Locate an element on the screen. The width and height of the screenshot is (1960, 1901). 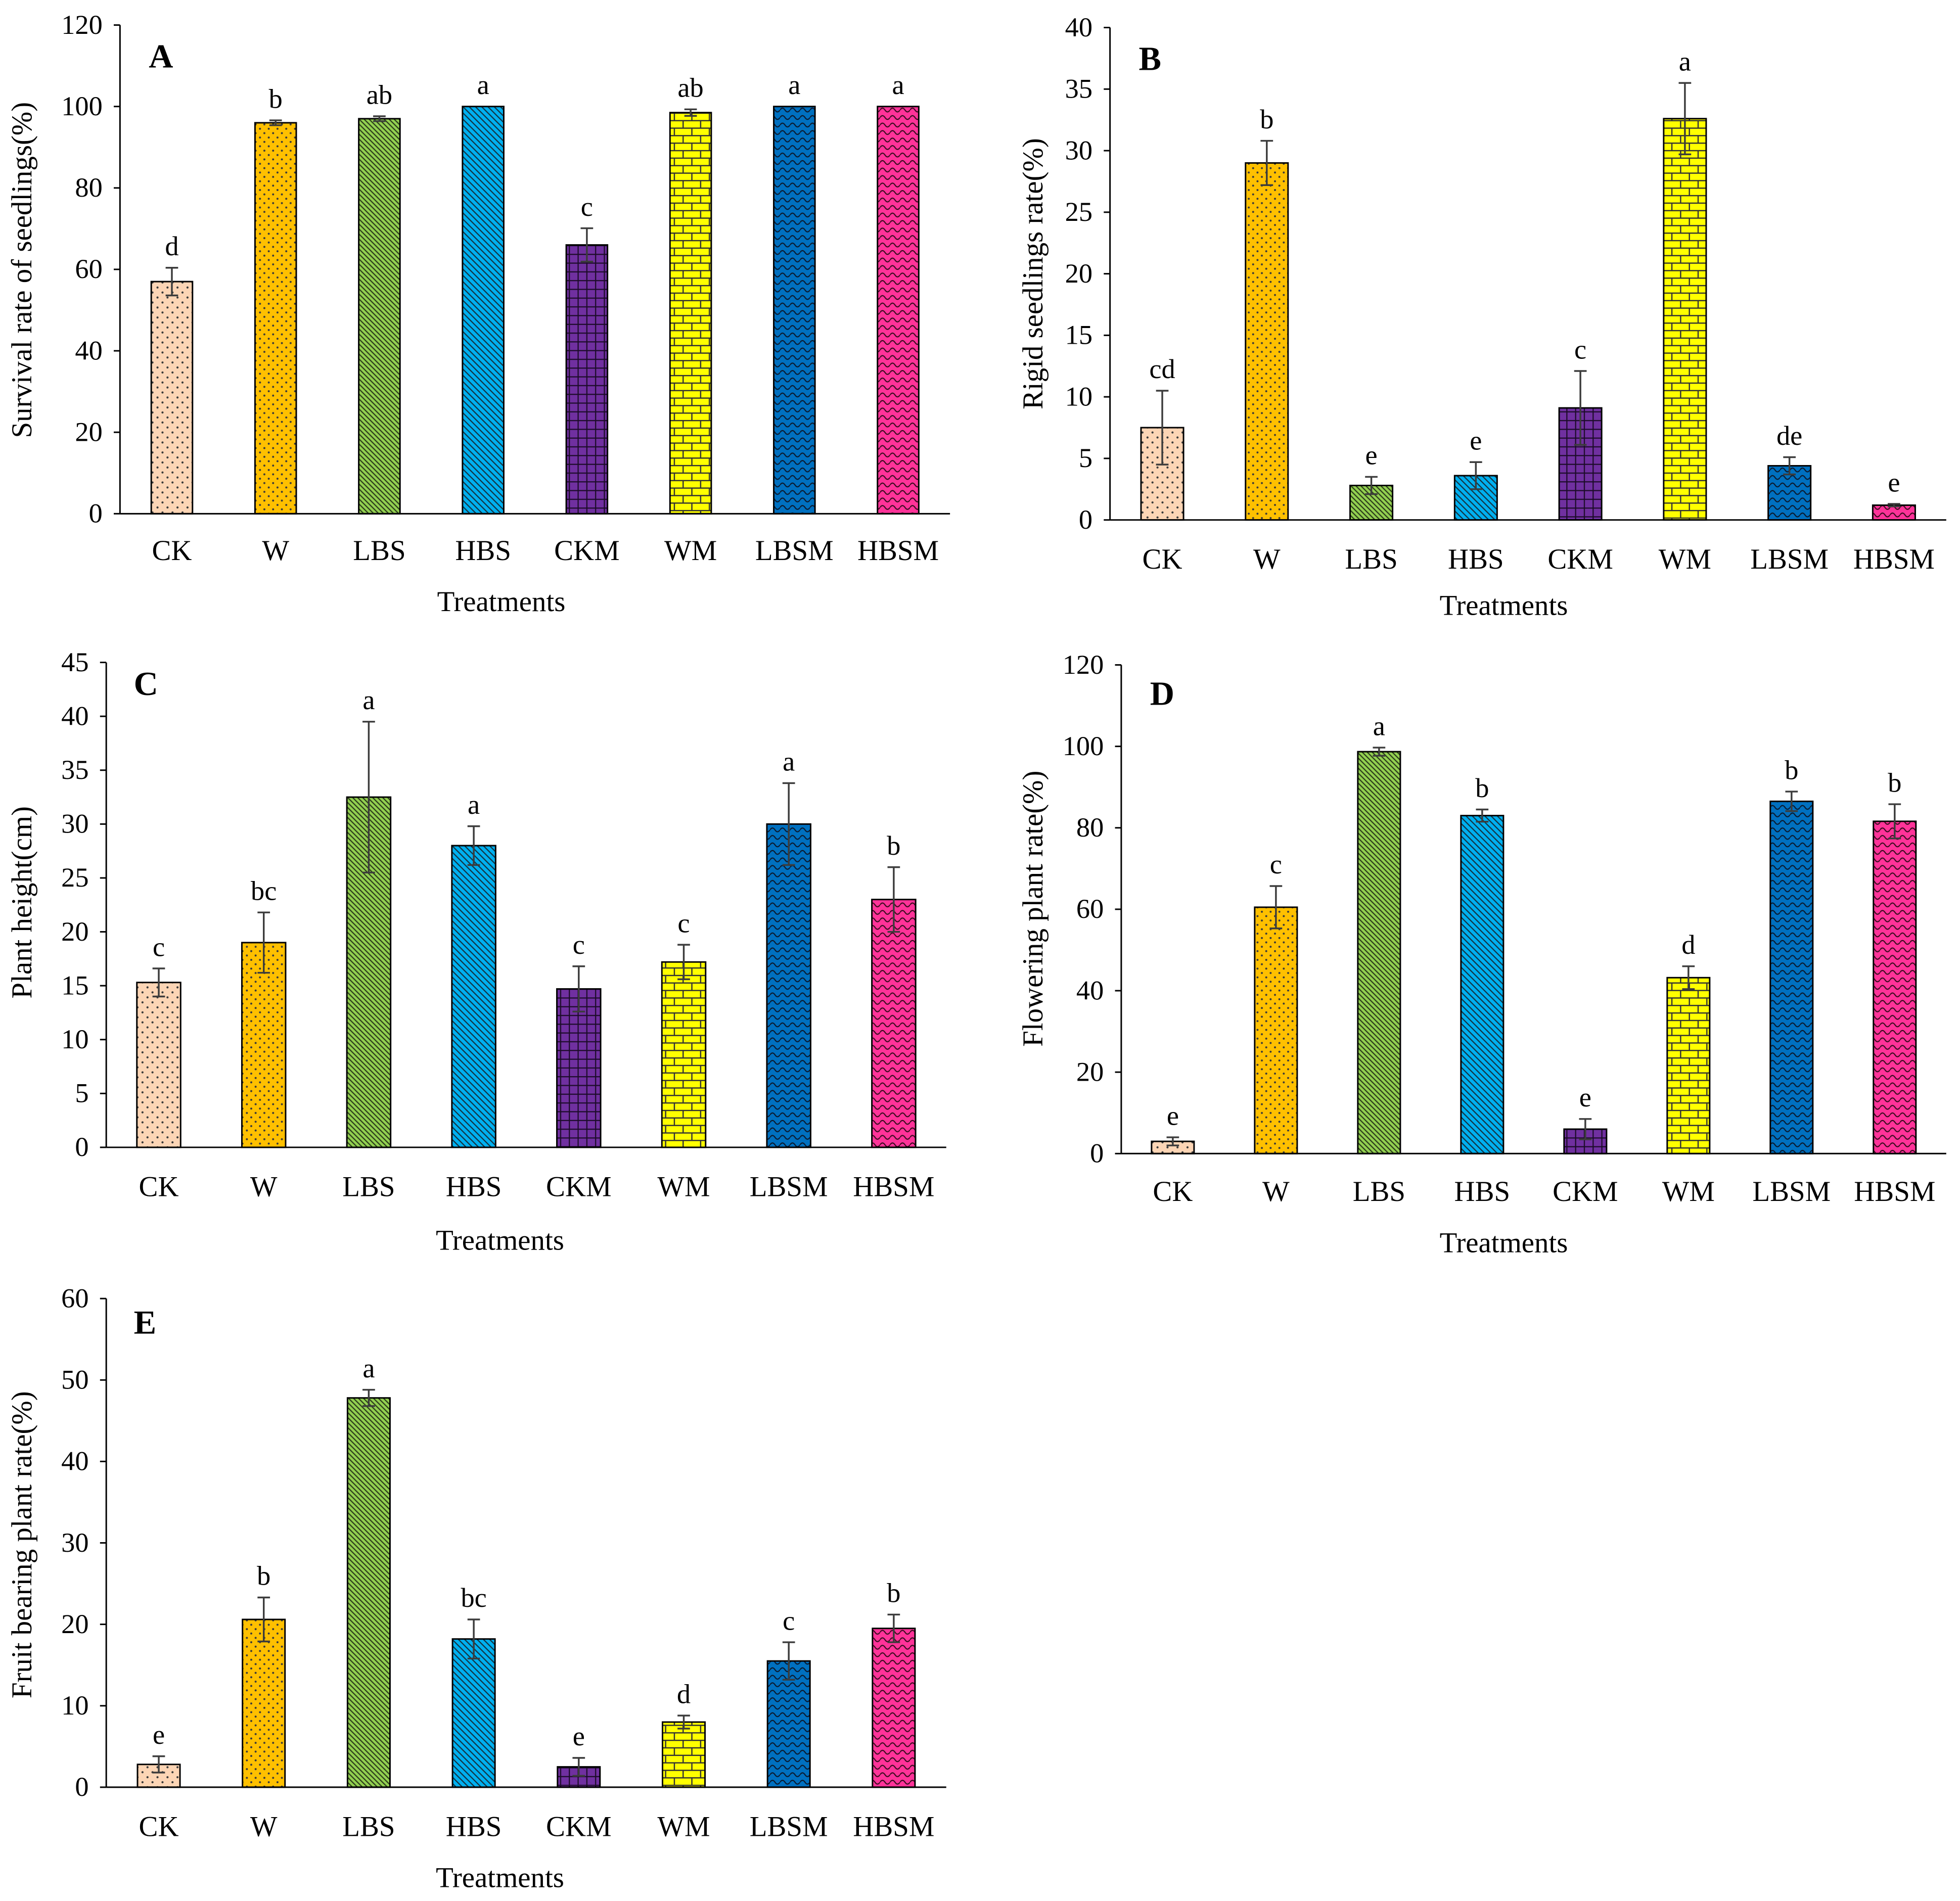
significance-letter-lbsm: de is located at coordinates (1789, 436).